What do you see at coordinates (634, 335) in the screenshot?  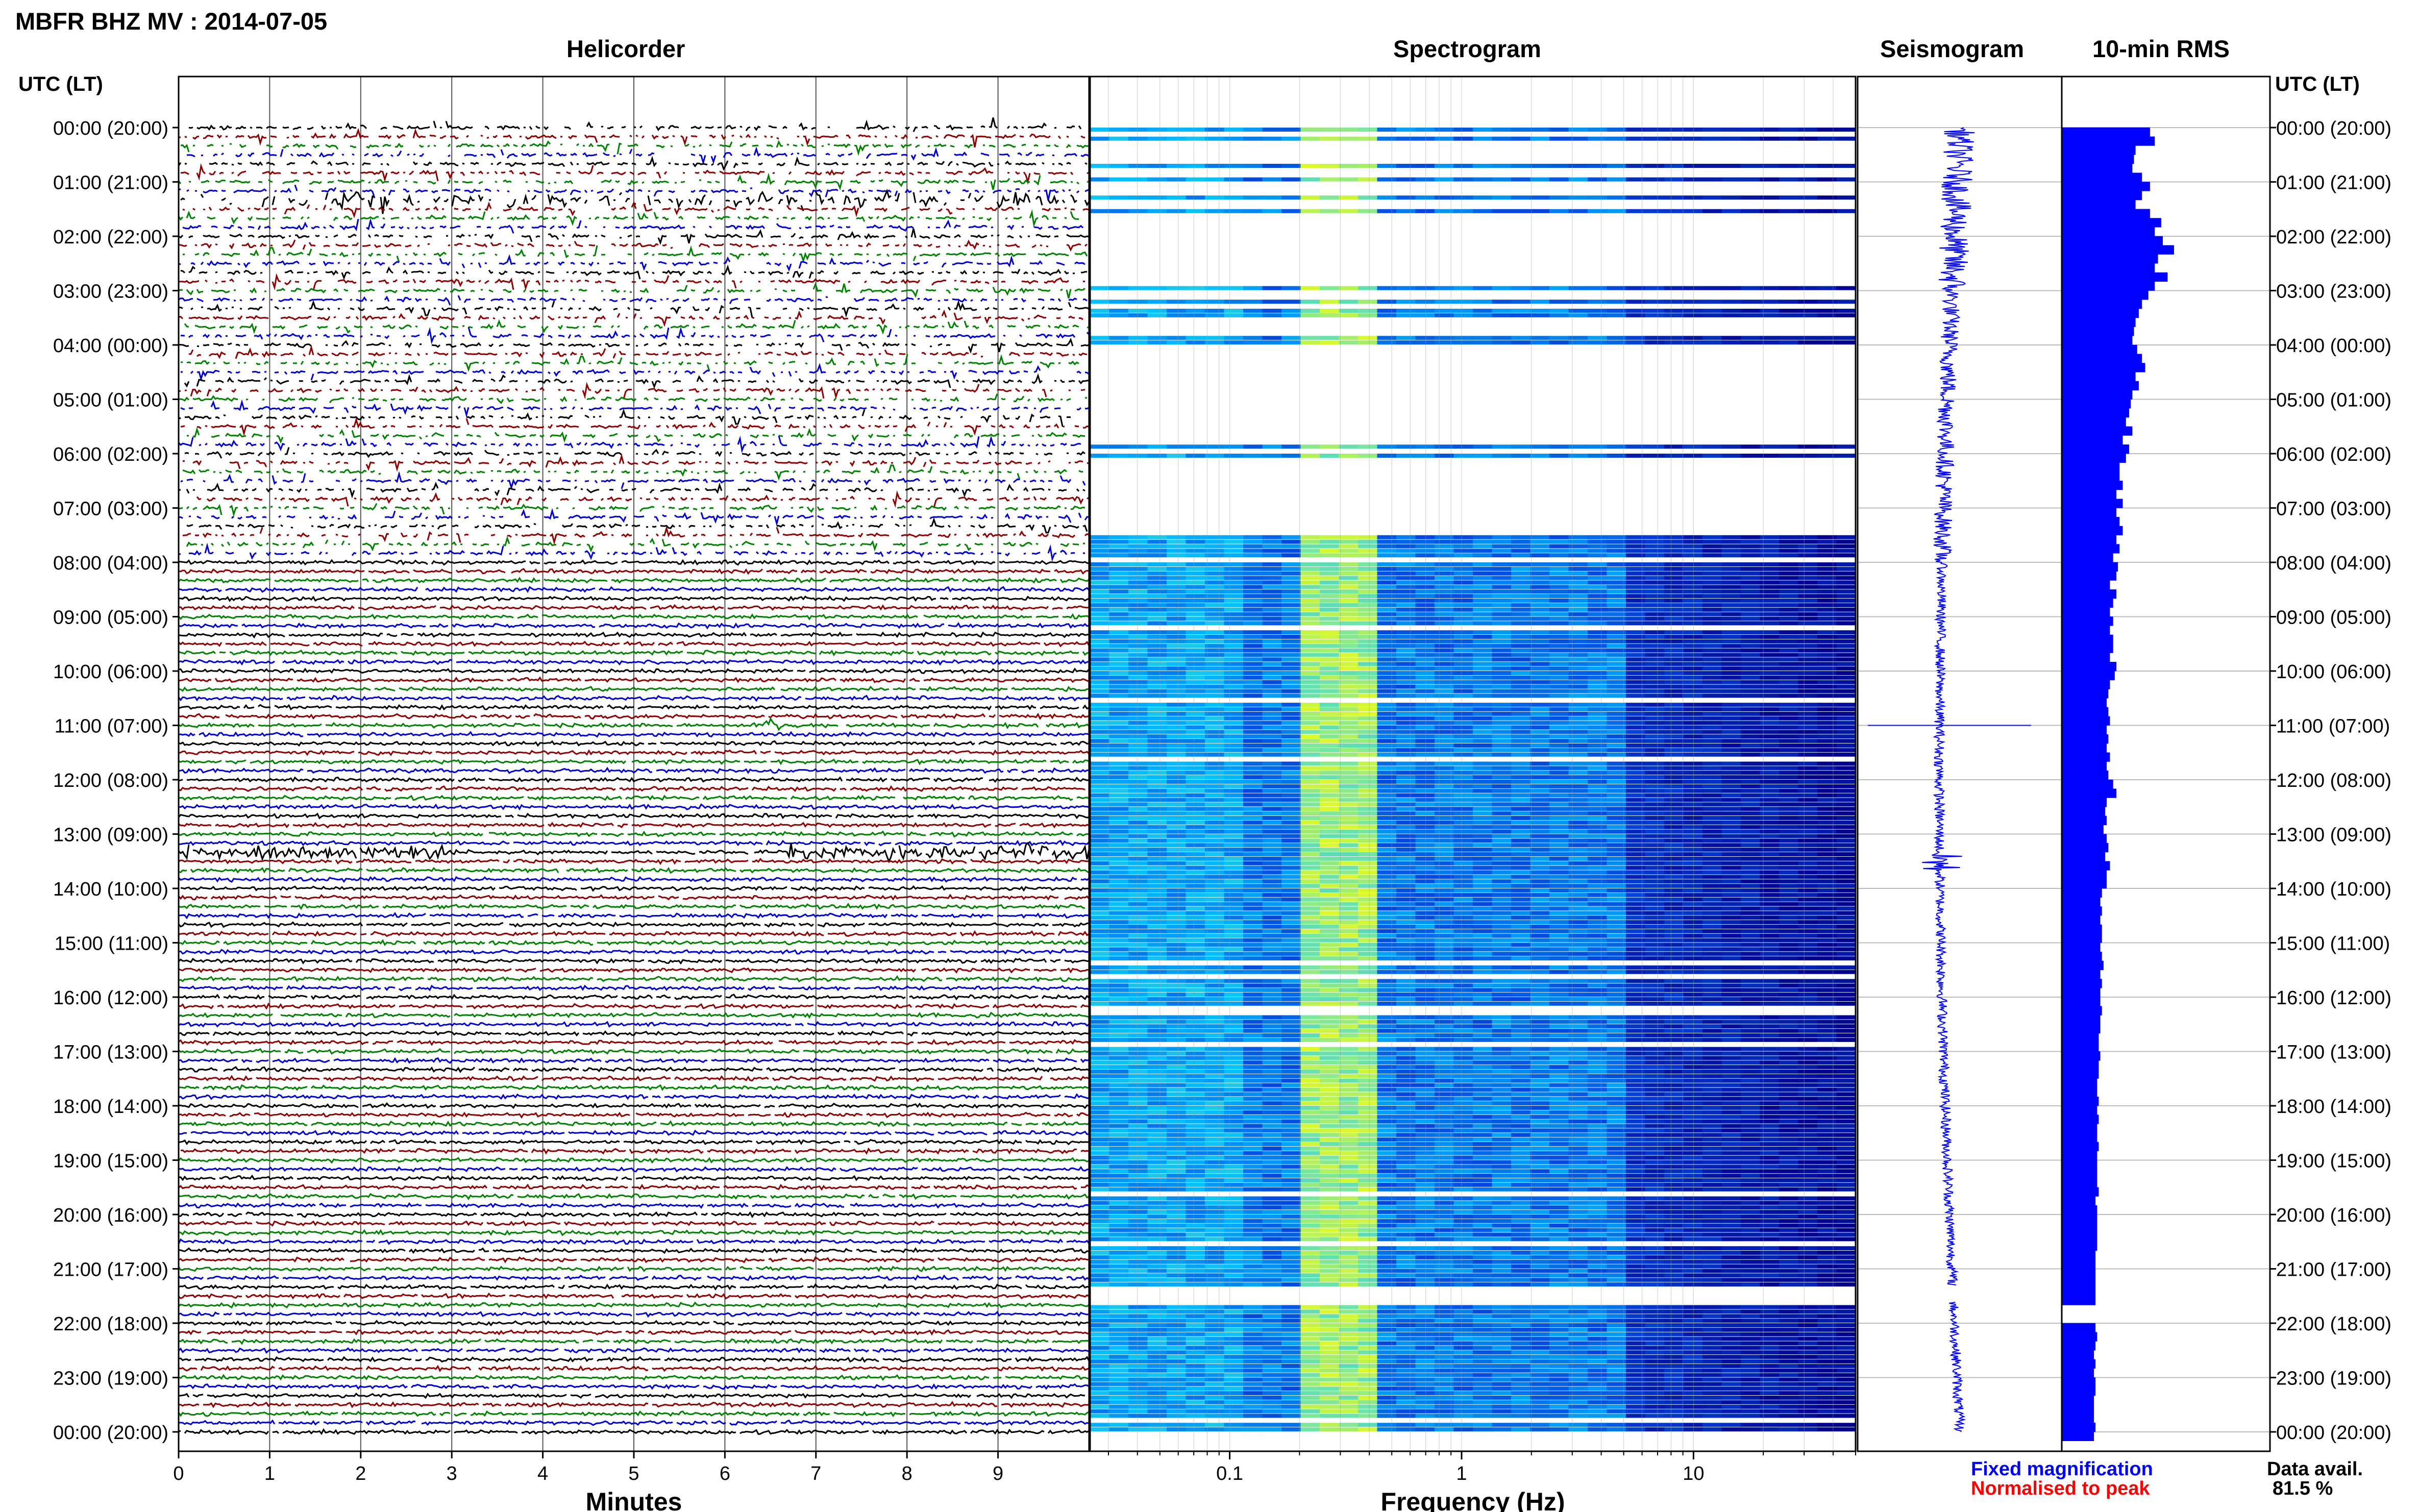 I see `helicorder-trace-row` at bounding box center [634, 335].